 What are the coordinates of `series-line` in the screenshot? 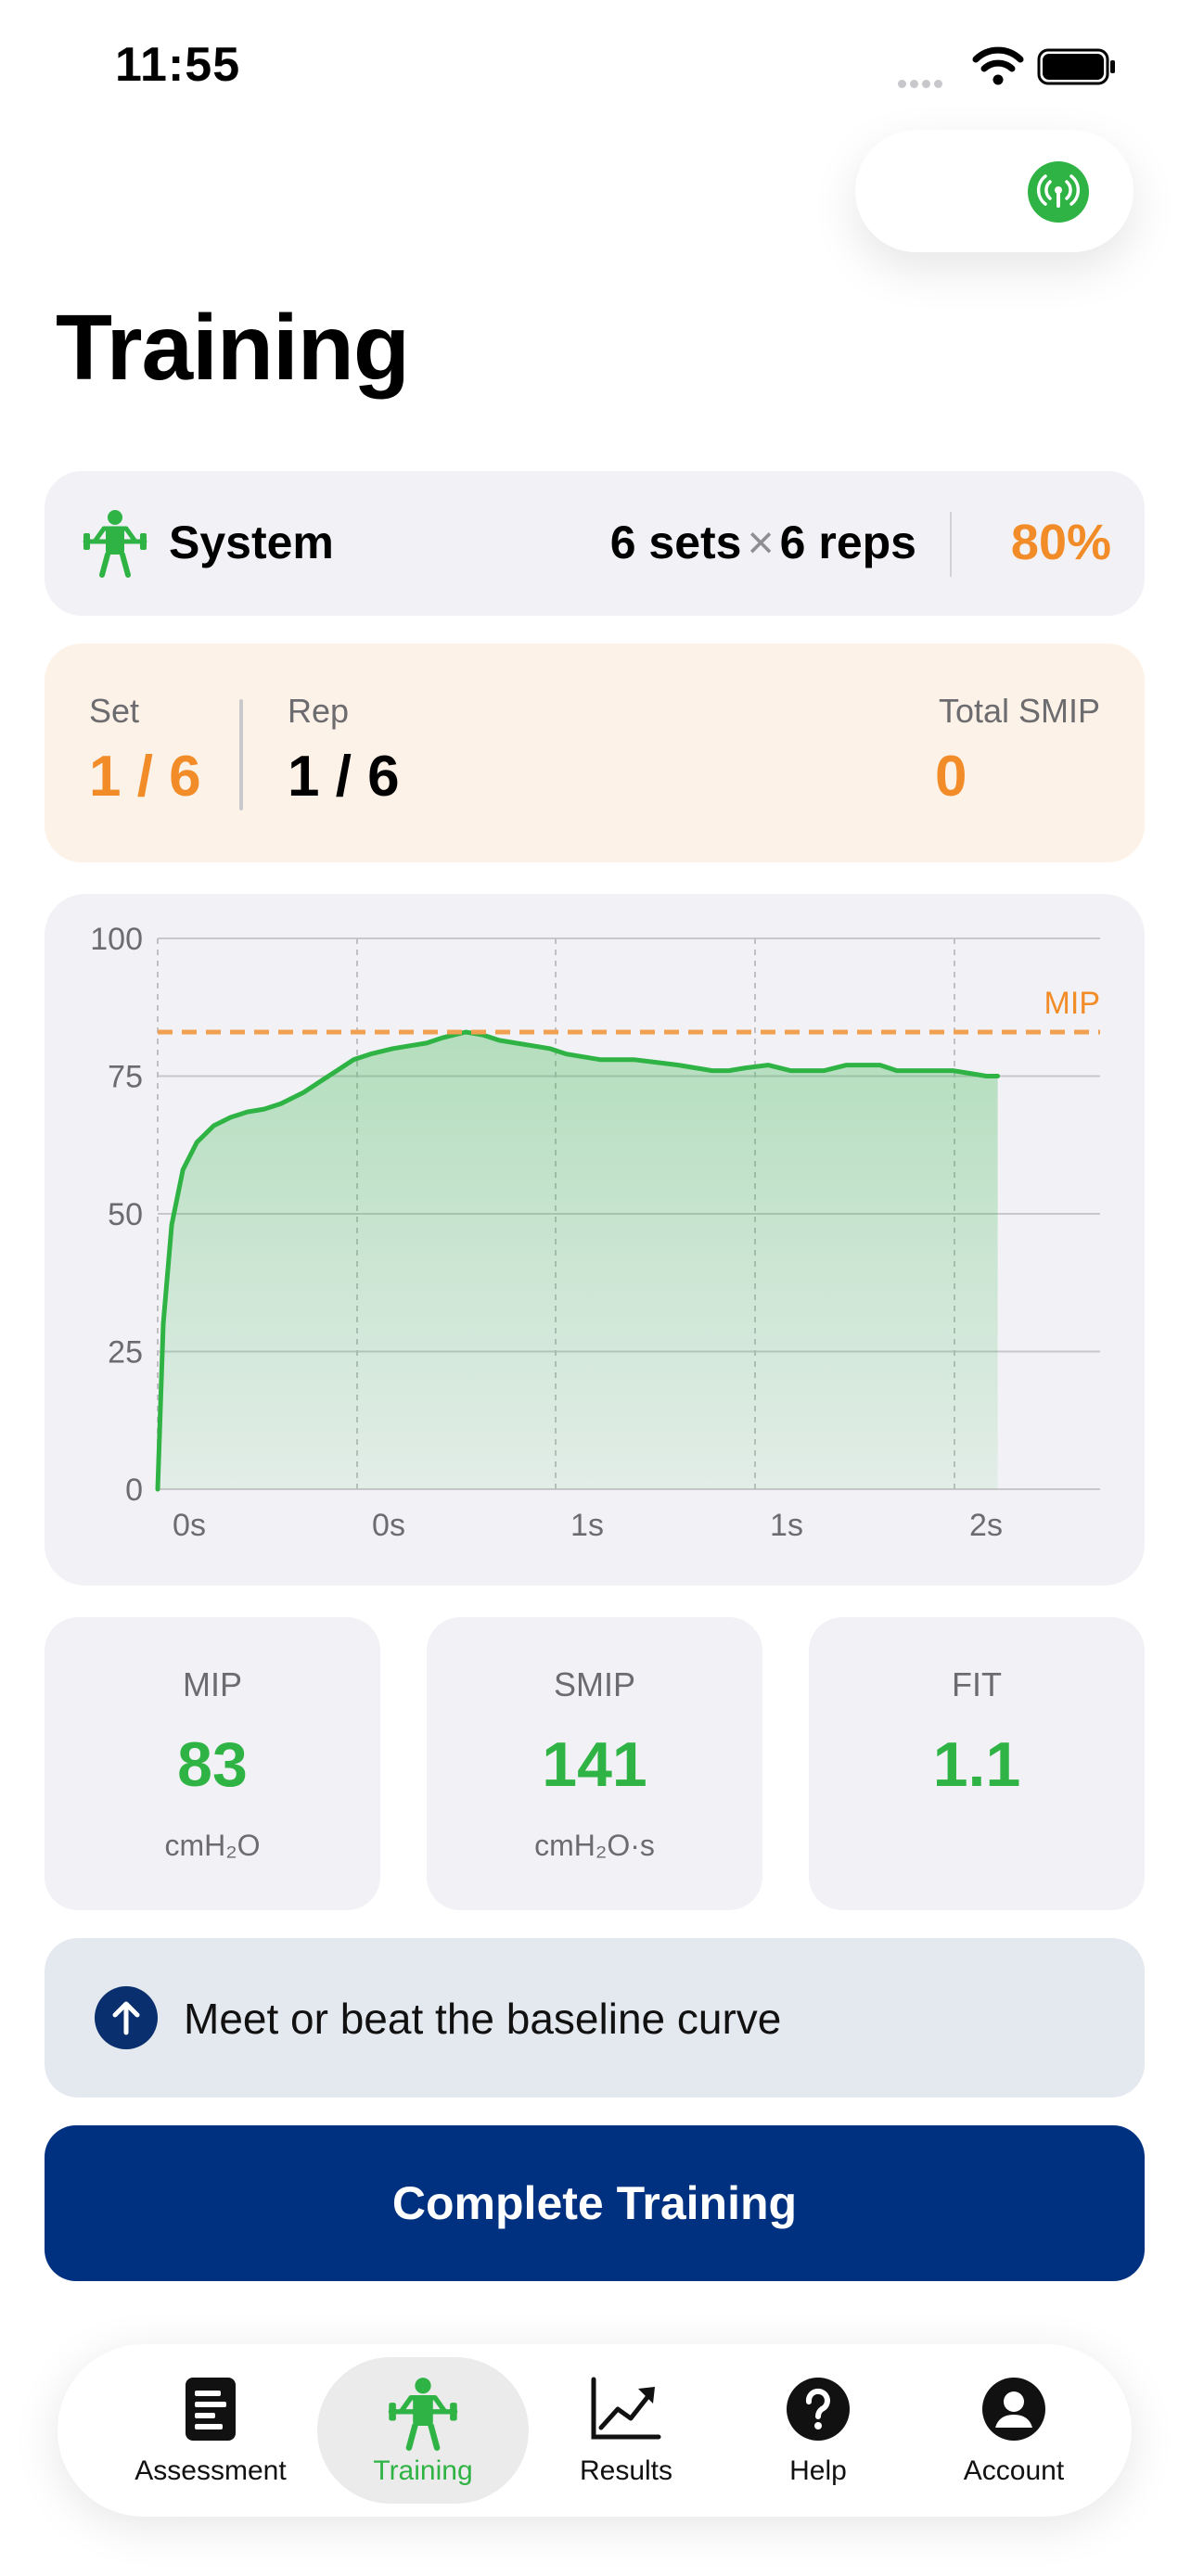 It's located at (578, 1260).